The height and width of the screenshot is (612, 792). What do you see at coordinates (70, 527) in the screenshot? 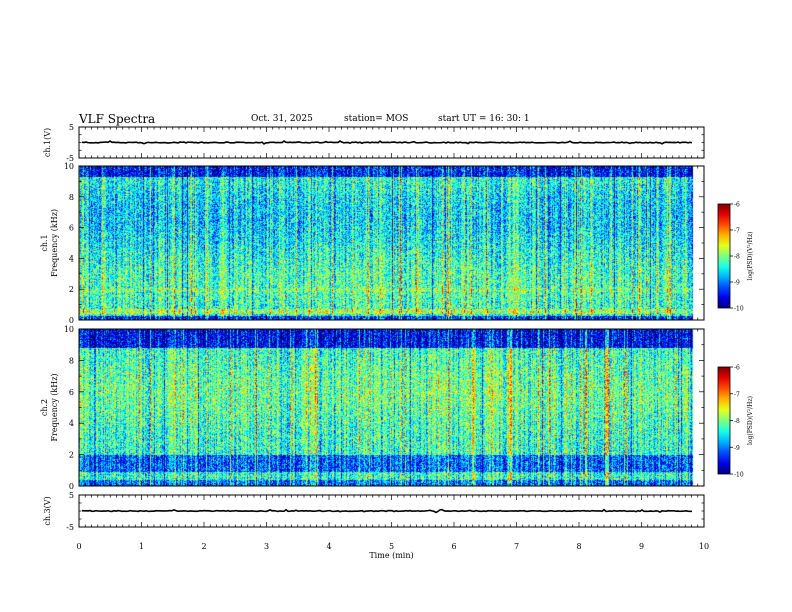
I see `y-tick-label-3-1: -5` at bounding box center [70, 527].